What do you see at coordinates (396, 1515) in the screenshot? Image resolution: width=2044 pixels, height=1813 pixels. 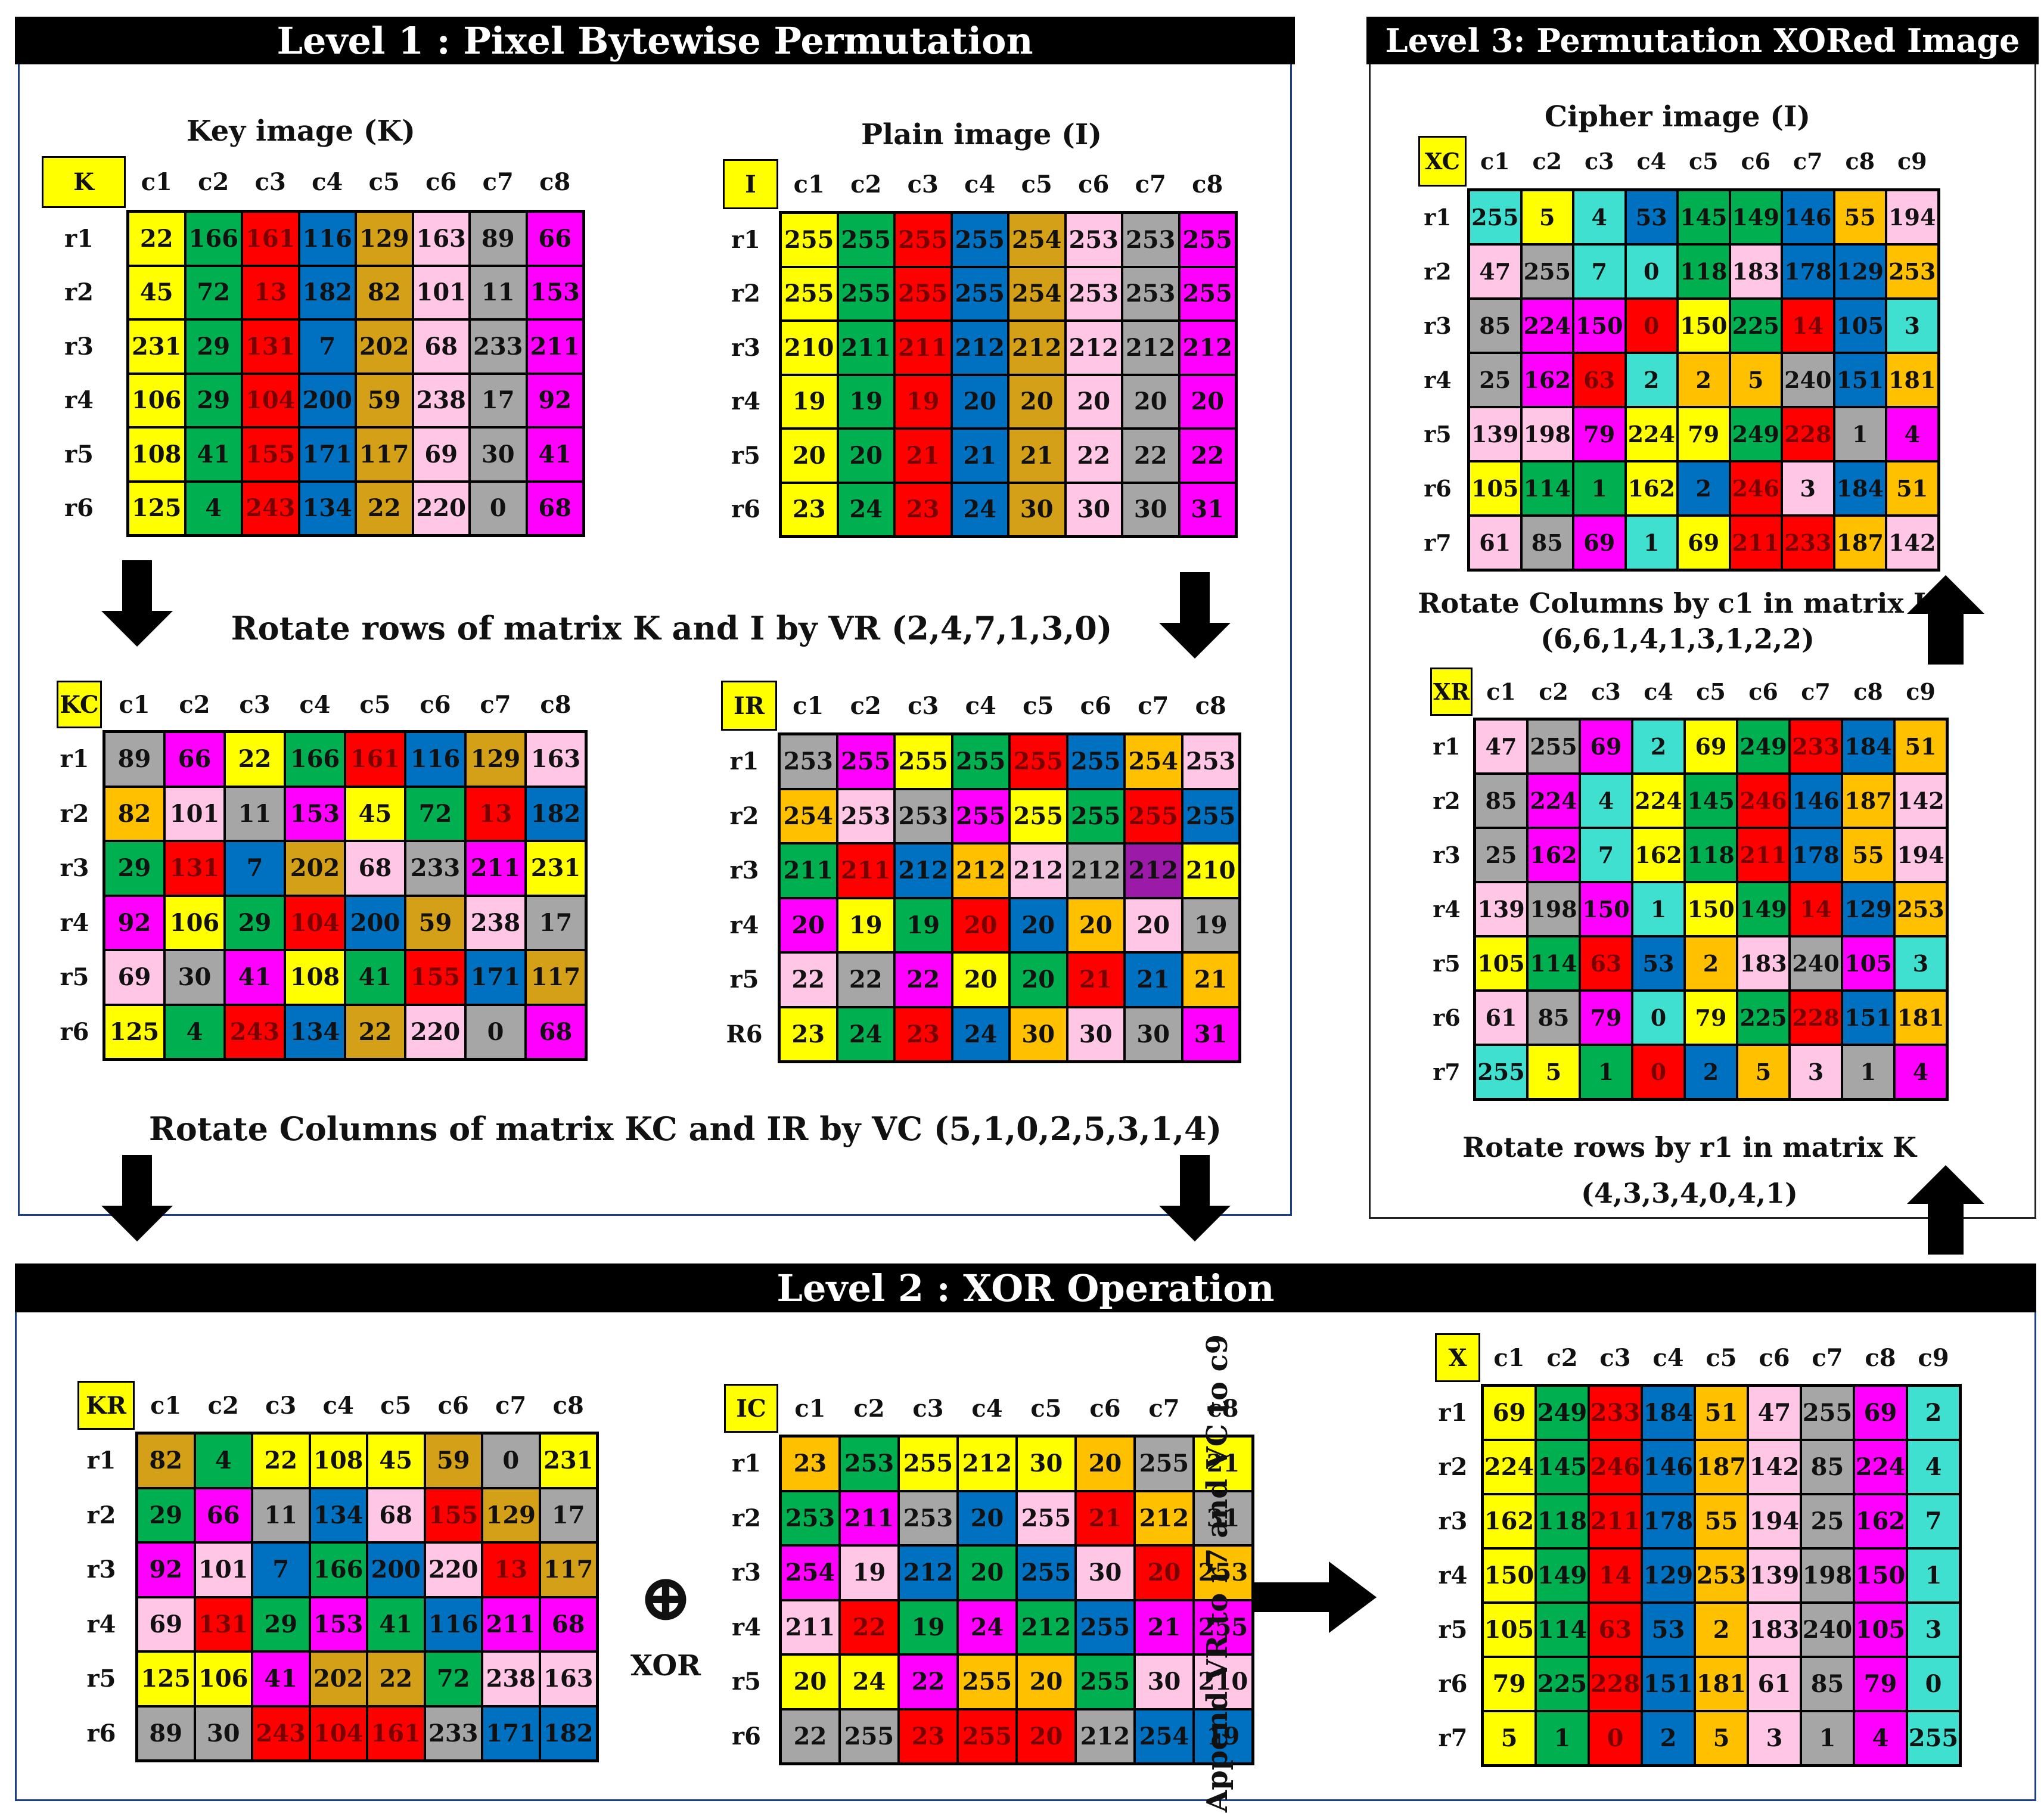 I see `matrix-cell: 68` at bounding box center [396, 1515].